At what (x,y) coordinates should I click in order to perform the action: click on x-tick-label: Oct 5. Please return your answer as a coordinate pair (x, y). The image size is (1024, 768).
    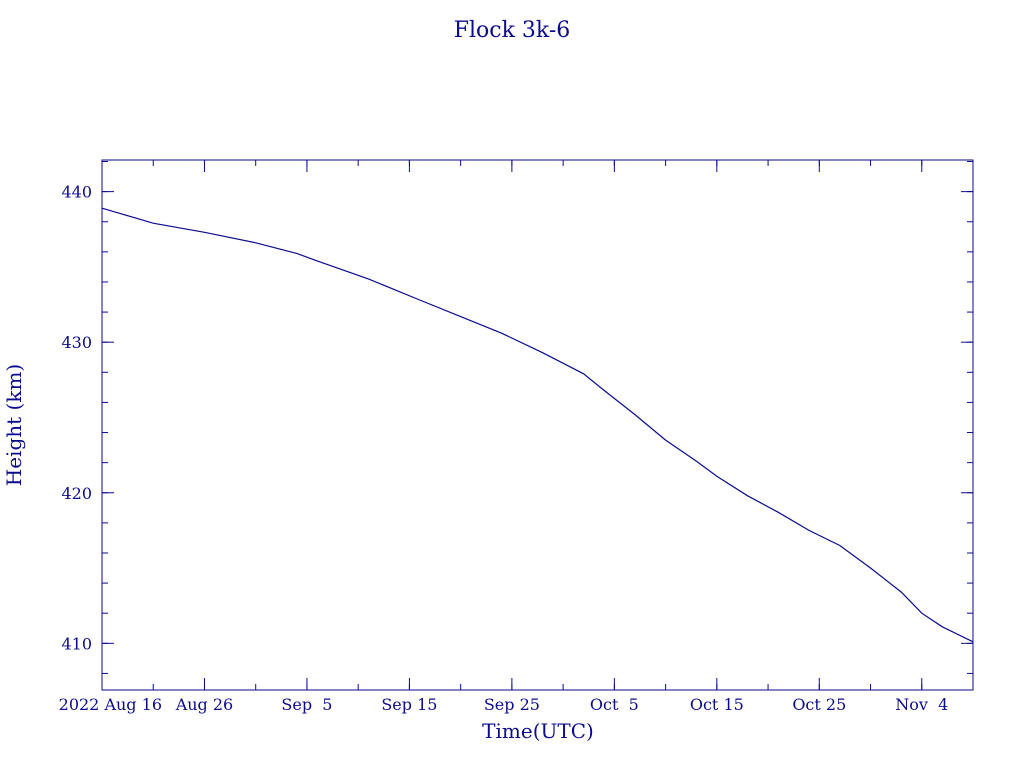
    Looking at the image, I should click on (614, 704).